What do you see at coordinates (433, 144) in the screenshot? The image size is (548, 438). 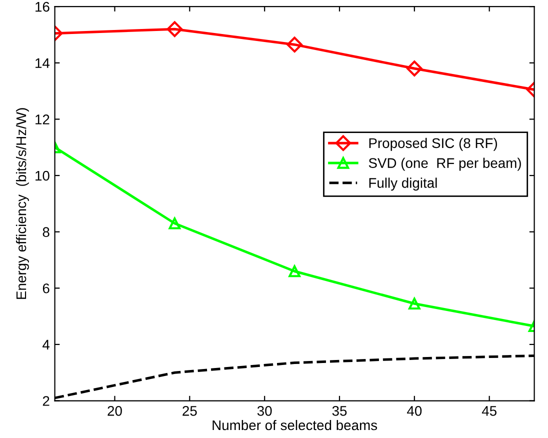 I see `legend-label: Proposed SIC (8 RF)` at bounding box center [433, 144].